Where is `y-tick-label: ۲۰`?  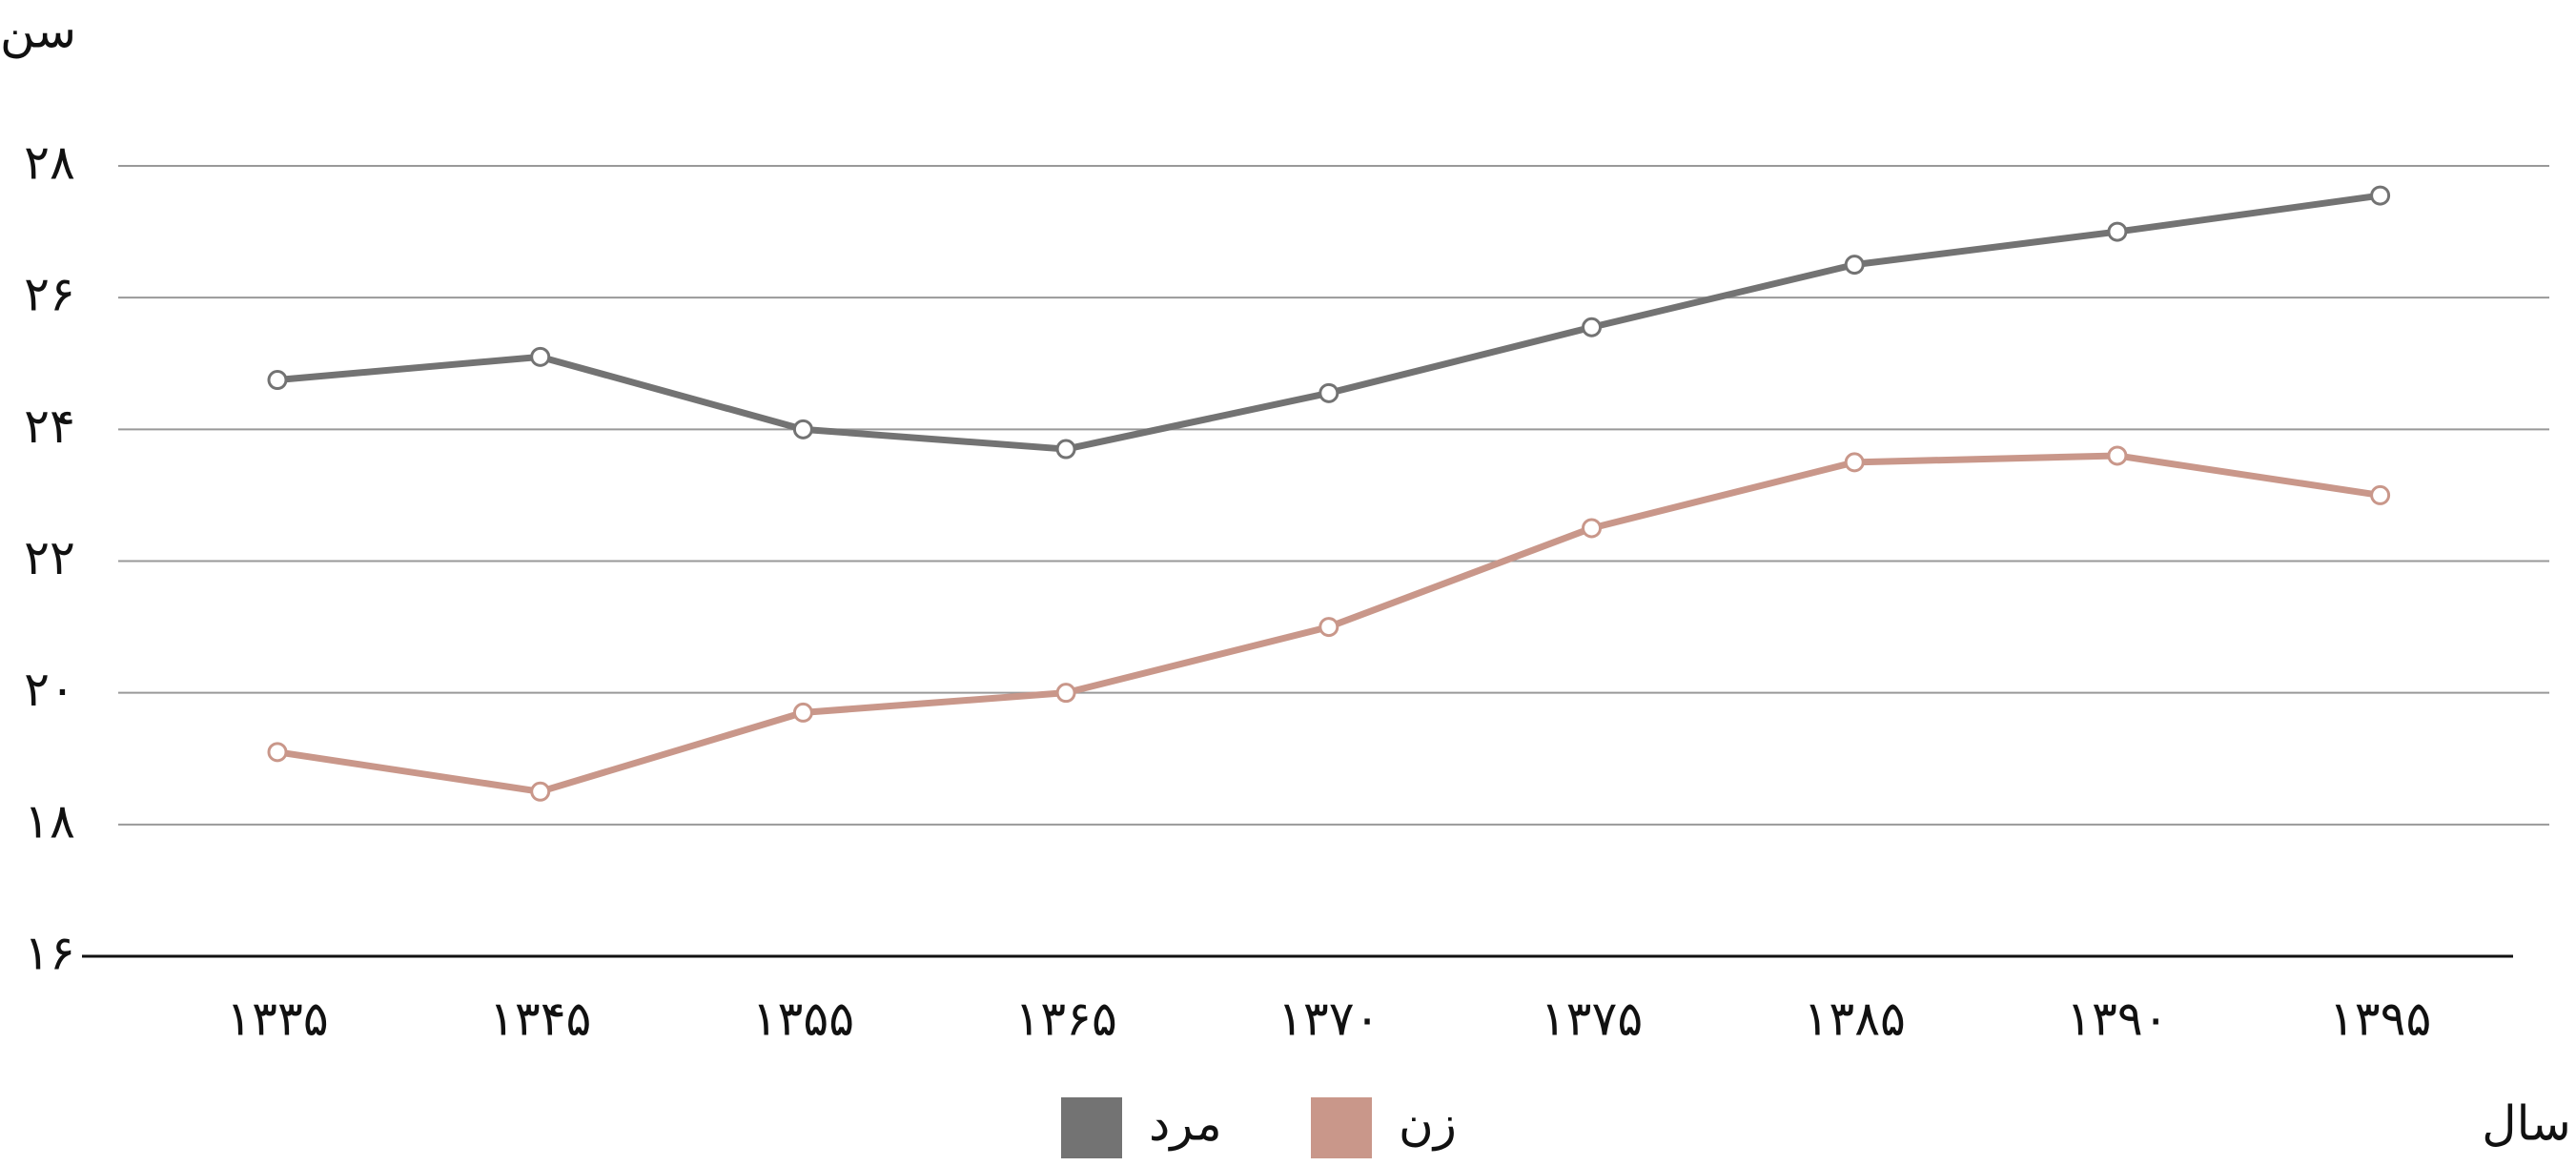
y-tick-label: ۲۰ is located at coordinates (50, 689).